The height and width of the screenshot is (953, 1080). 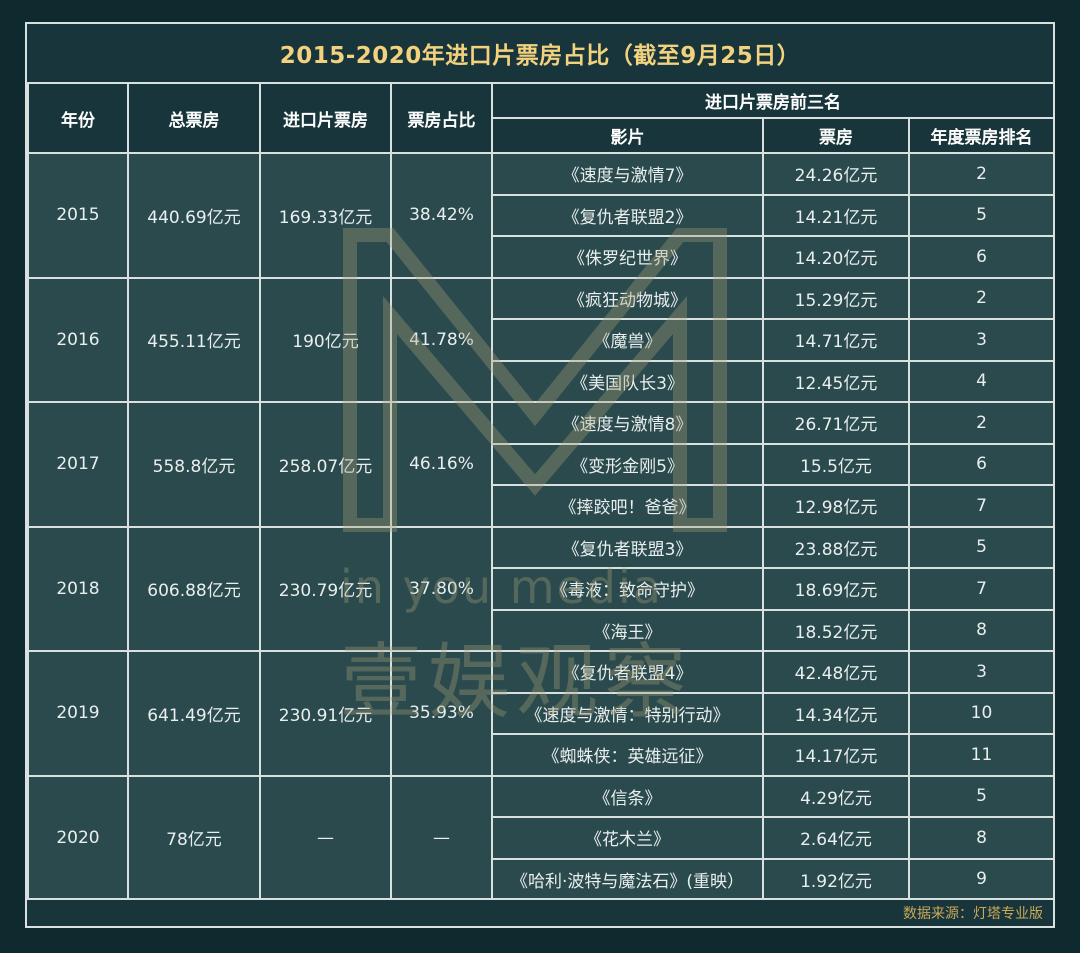 What do you see at coordinates (981, 879) in the screenshot?
I see `rank-cell: 9` at bounding box center [981, 879].